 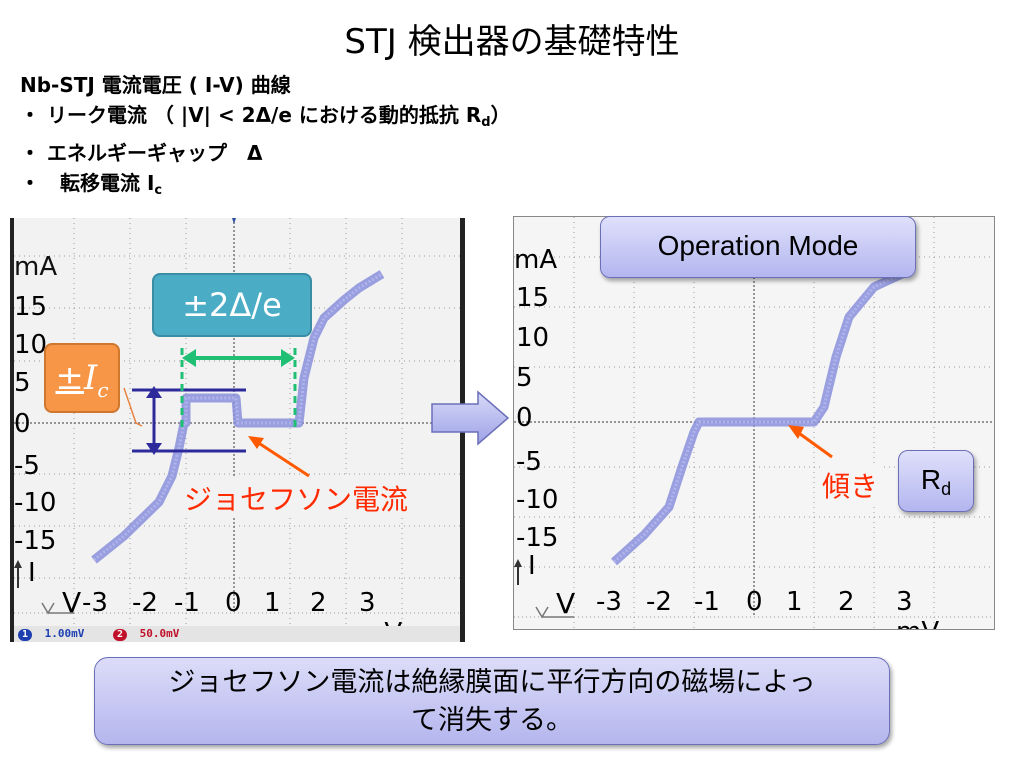 What do you see at coordinates (537, 538) in the screenshot?
I see `right-ytick: -15` at bounding box center [537, 538].